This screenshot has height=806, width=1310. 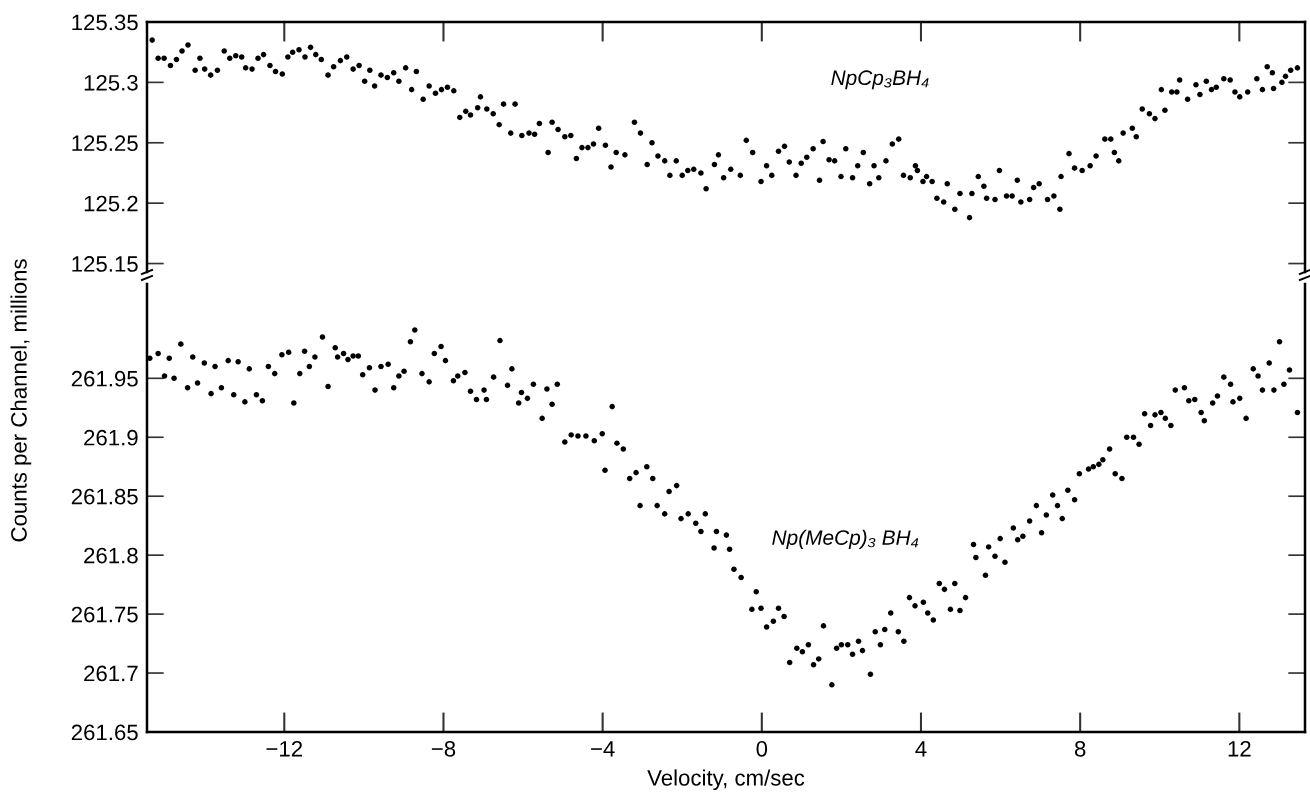 What do you see at coordinates (880, 80) in the screenshot?
I see `text: NpCp₃BH₄` at bounding box center [880, 80].